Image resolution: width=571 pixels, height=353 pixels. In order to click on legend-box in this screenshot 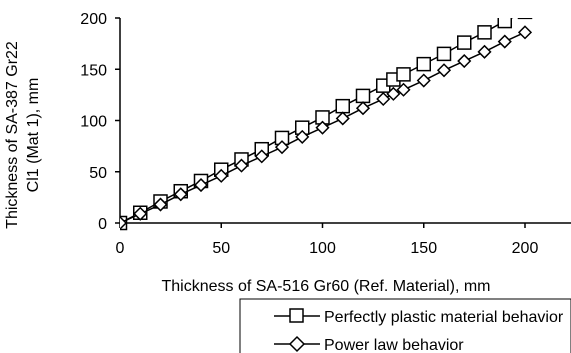, I will do `click(405, 325)`.